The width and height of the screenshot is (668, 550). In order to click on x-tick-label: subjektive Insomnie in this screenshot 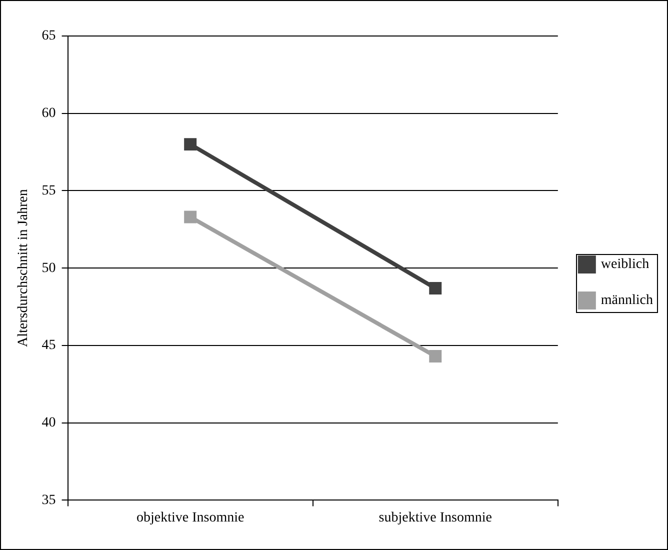, I will do `click(435, 518)`.